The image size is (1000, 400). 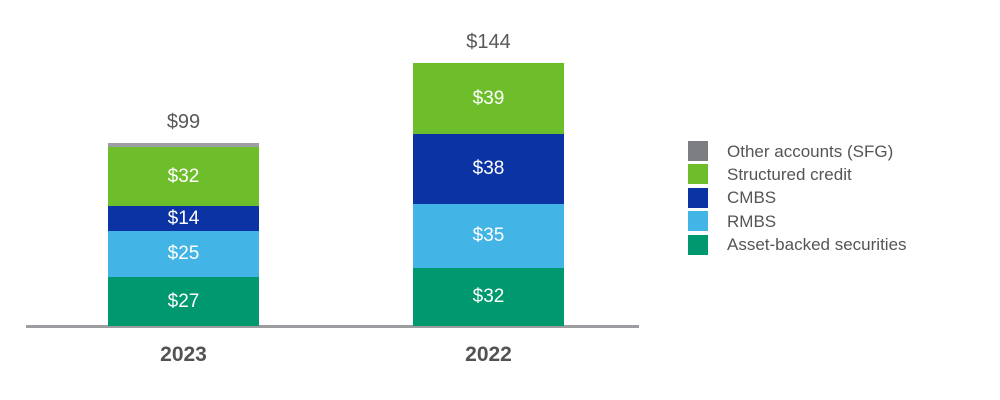 I want to click on bar-group-2022: $144 $39 $38 $35 $32 2022, so click(x=488, y=198).